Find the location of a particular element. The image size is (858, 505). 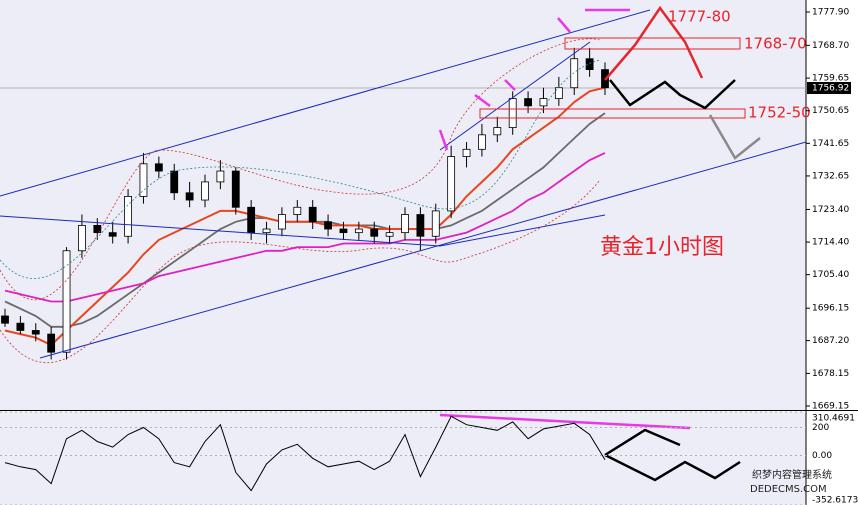

annotation: 1777-80 is located at coordinates (699, 17).